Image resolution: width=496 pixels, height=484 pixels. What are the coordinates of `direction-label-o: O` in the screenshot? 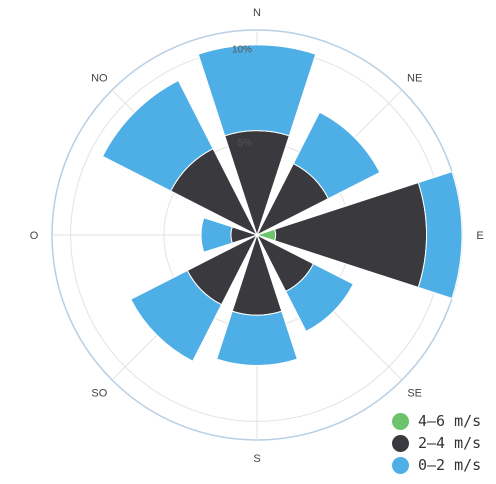 It's located at (34, 236).